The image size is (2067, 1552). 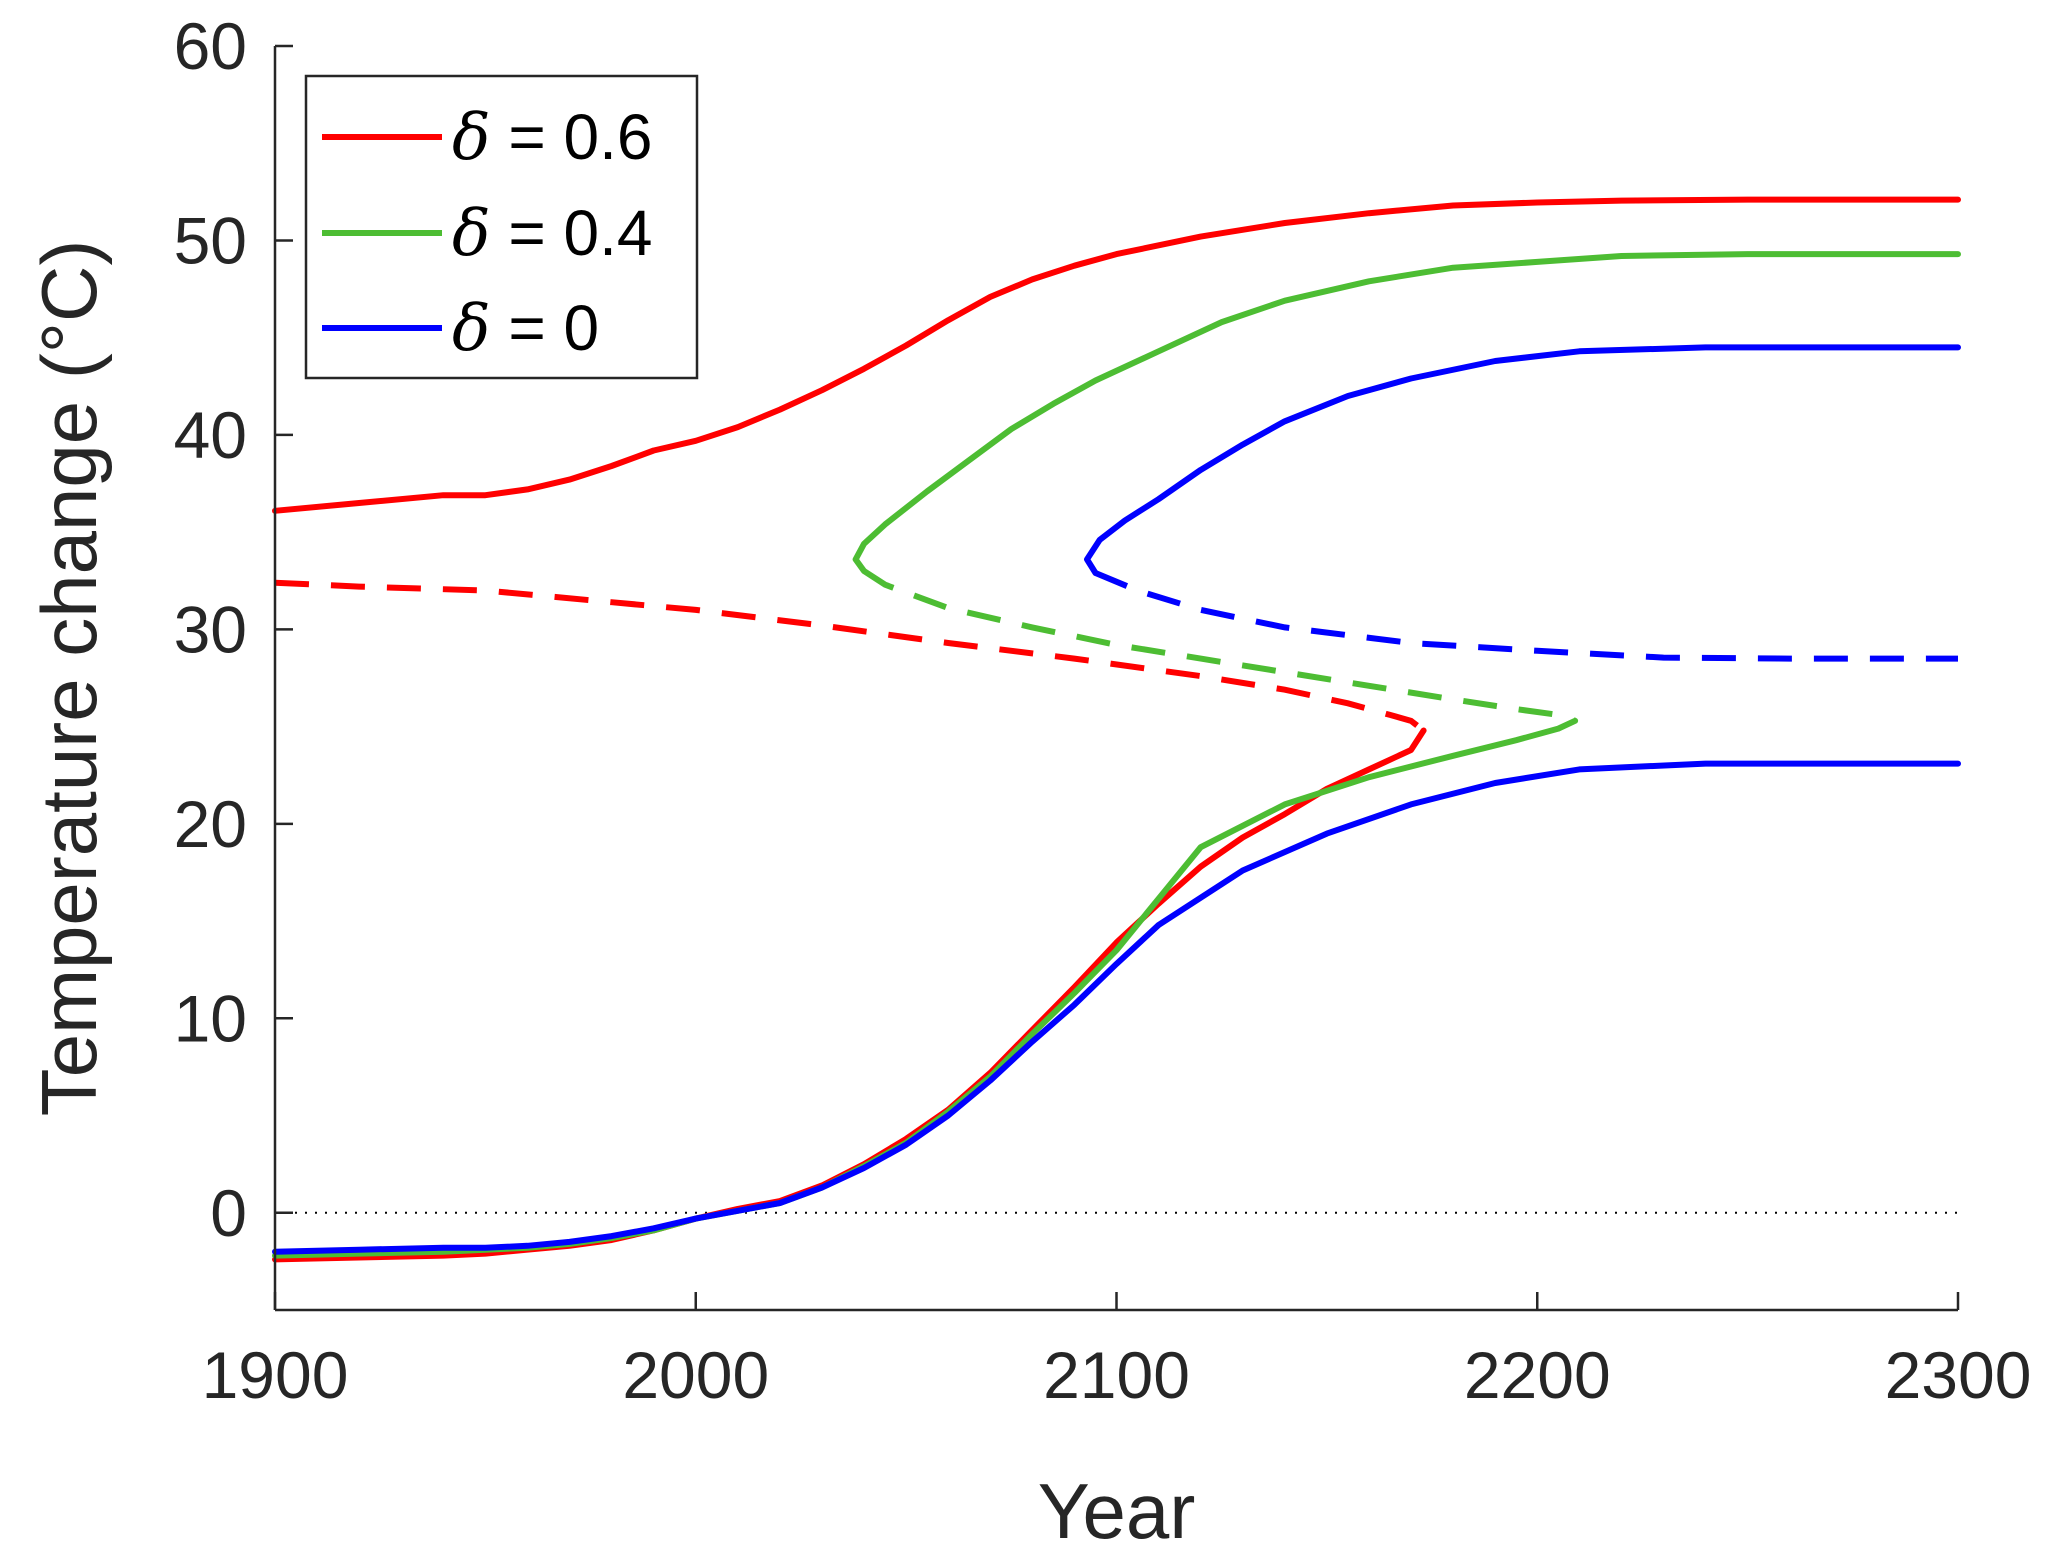 I want to click on series-1-unstable-branch, so click(x=1219, y=646).